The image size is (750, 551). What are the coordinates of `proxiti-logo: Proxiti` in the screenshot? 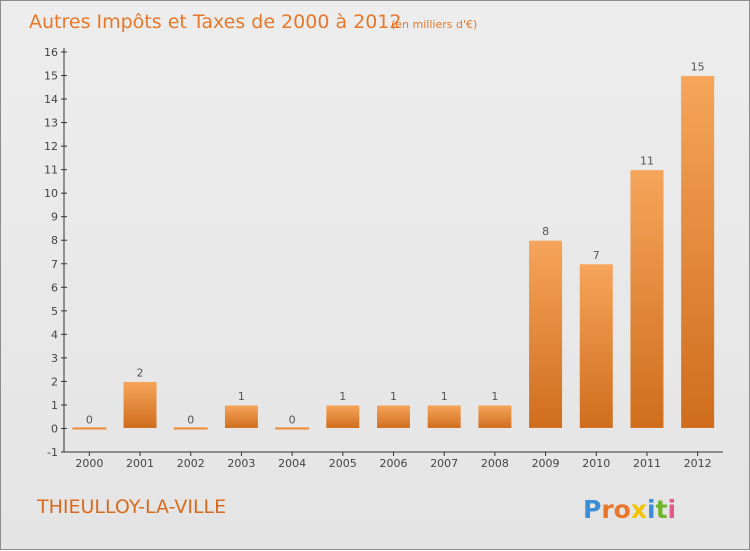 It's located at (629, 509).